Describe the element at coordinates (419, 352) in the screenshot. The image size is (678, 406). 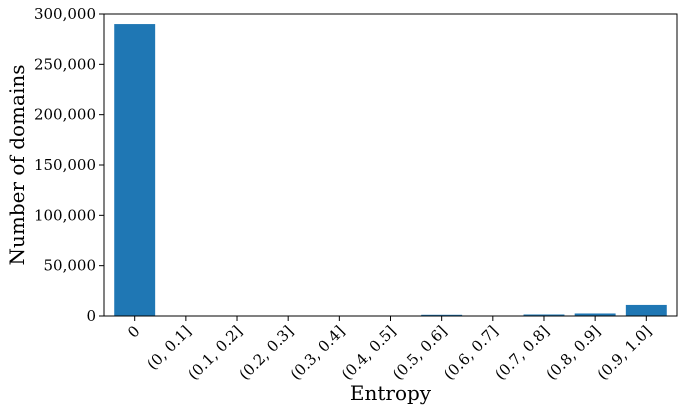
I see `x-tick-label-6: (0.5, 0.6]` at that location.